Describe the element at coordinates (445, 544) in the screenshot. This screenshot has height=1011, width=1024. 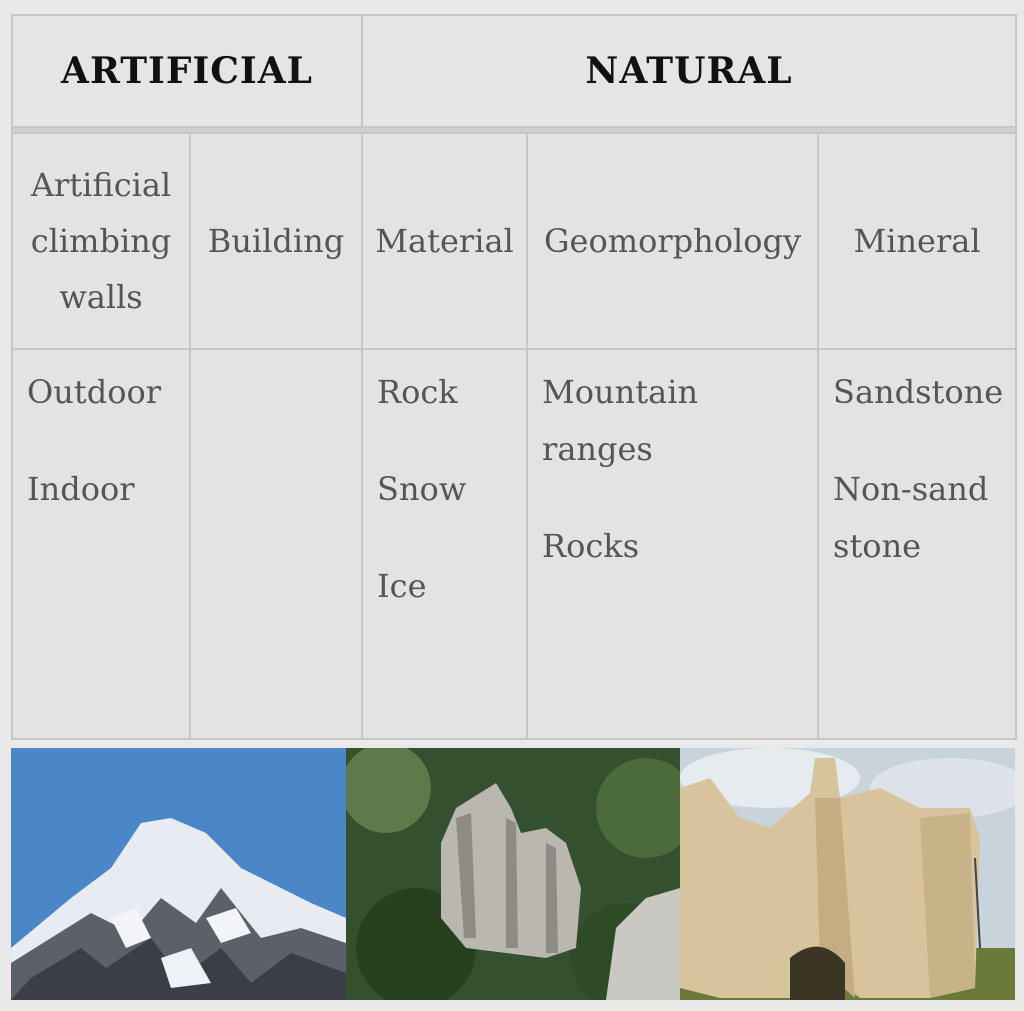
I see `material-cell: Rock Snow Ice` at that location.